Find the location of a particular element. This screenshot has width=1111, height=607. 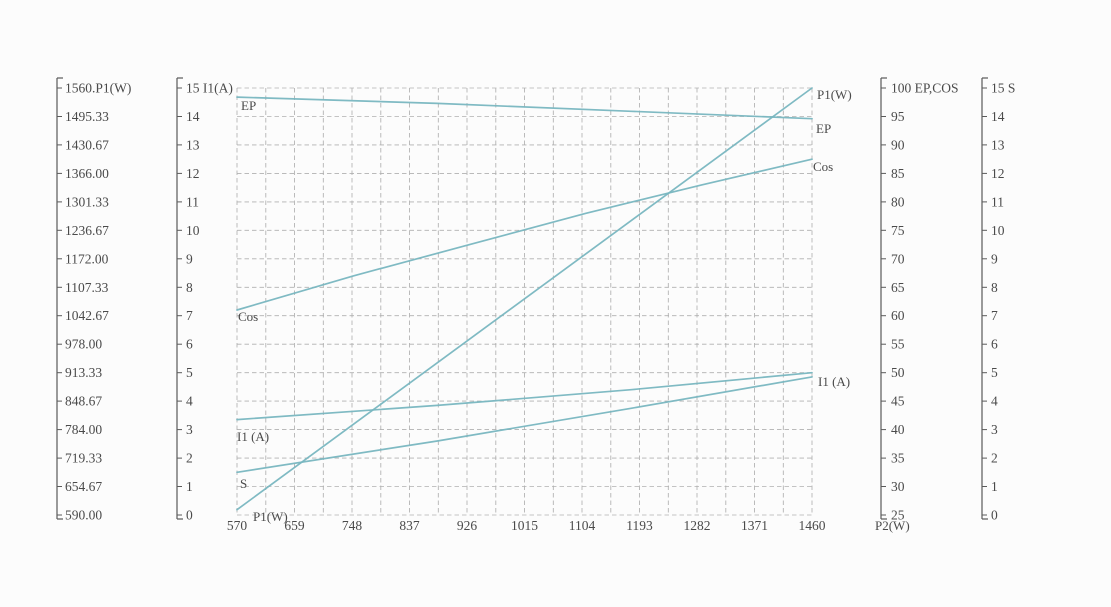

axis-tick-label: 1495.33 is located at coordinates (87, 116).